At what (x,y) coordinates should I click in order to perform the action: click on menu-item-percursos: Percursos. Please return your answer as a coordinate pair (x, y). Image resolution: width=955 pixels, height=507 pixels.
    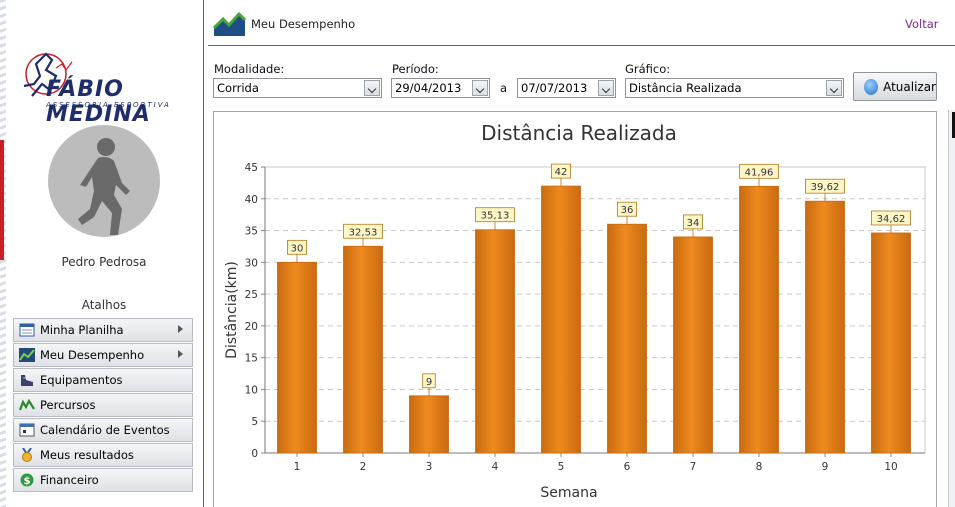
    Looking at the image, I should click on (103, 405).